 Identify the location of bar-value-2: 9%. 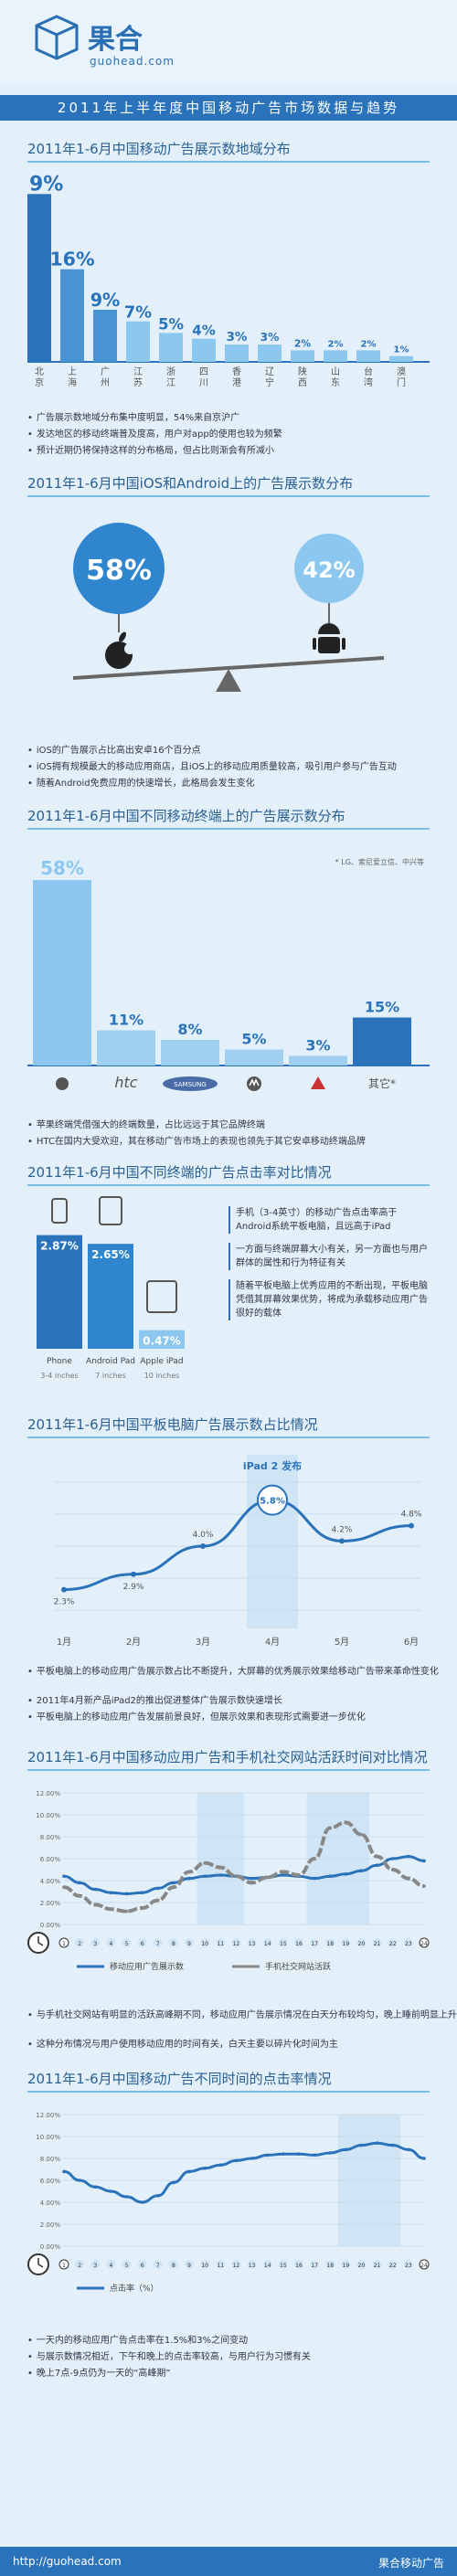
(105, 300).